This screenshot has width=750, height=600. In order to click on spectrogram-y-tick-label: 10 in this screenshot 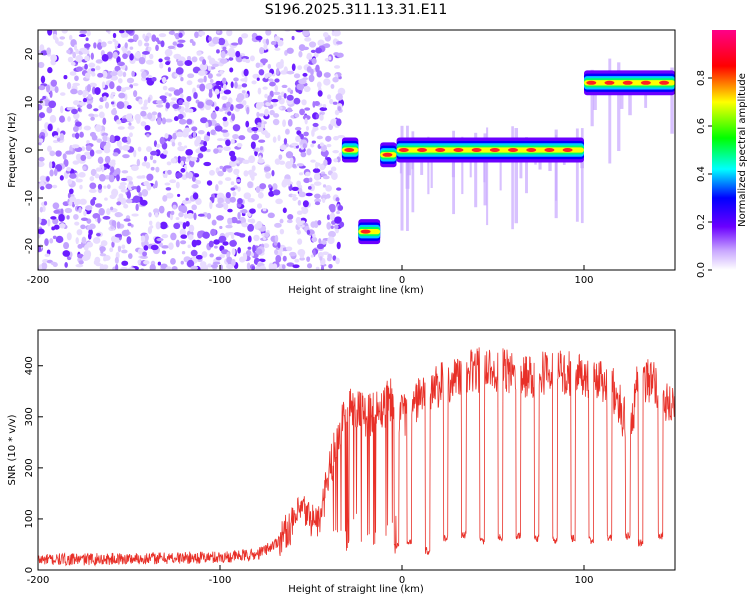, I will do `click(29, 102)`.